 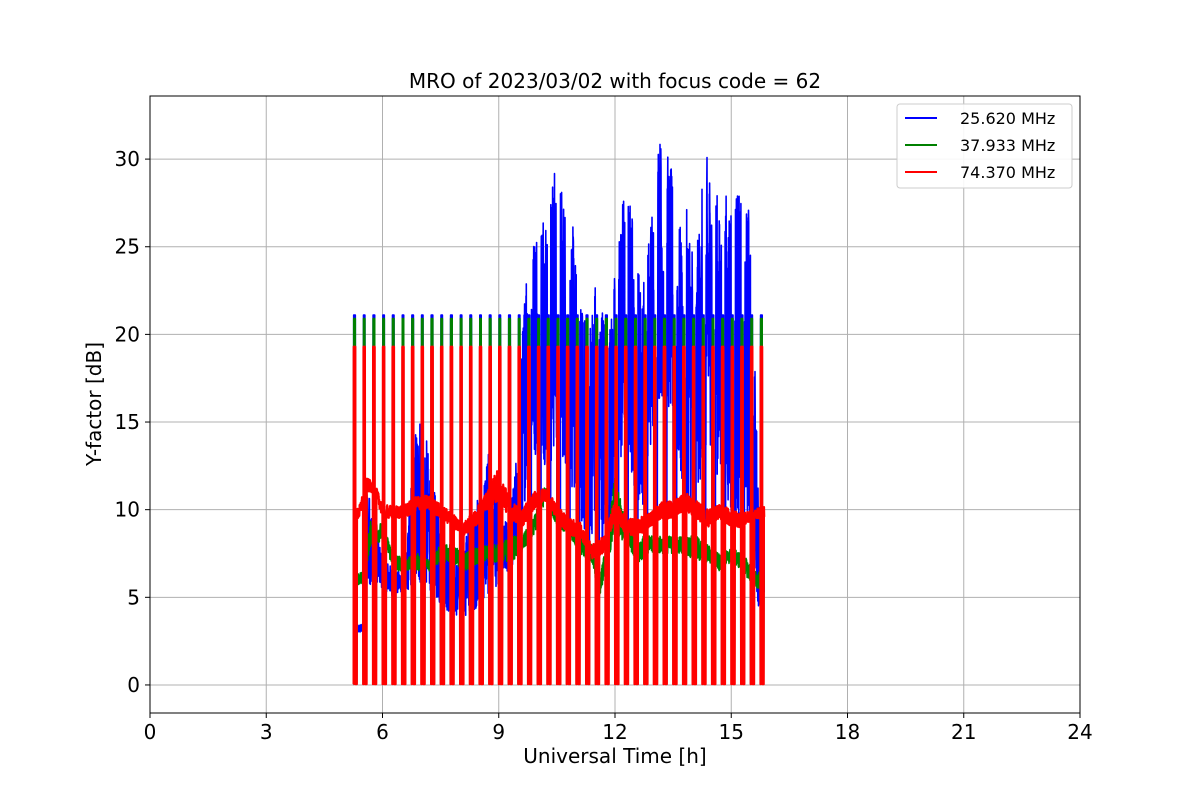 What do you see at coordinates (1079, 732) in the screenshot?
I see `x-tick-label: 24` at bounding box center [1079, 732].